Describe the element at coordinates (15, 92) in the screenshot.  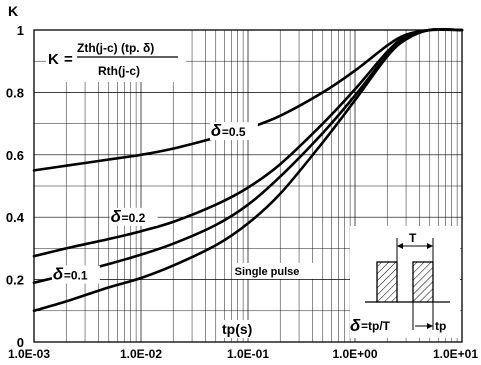
I see `y-tick-label: 0.8` at that location.